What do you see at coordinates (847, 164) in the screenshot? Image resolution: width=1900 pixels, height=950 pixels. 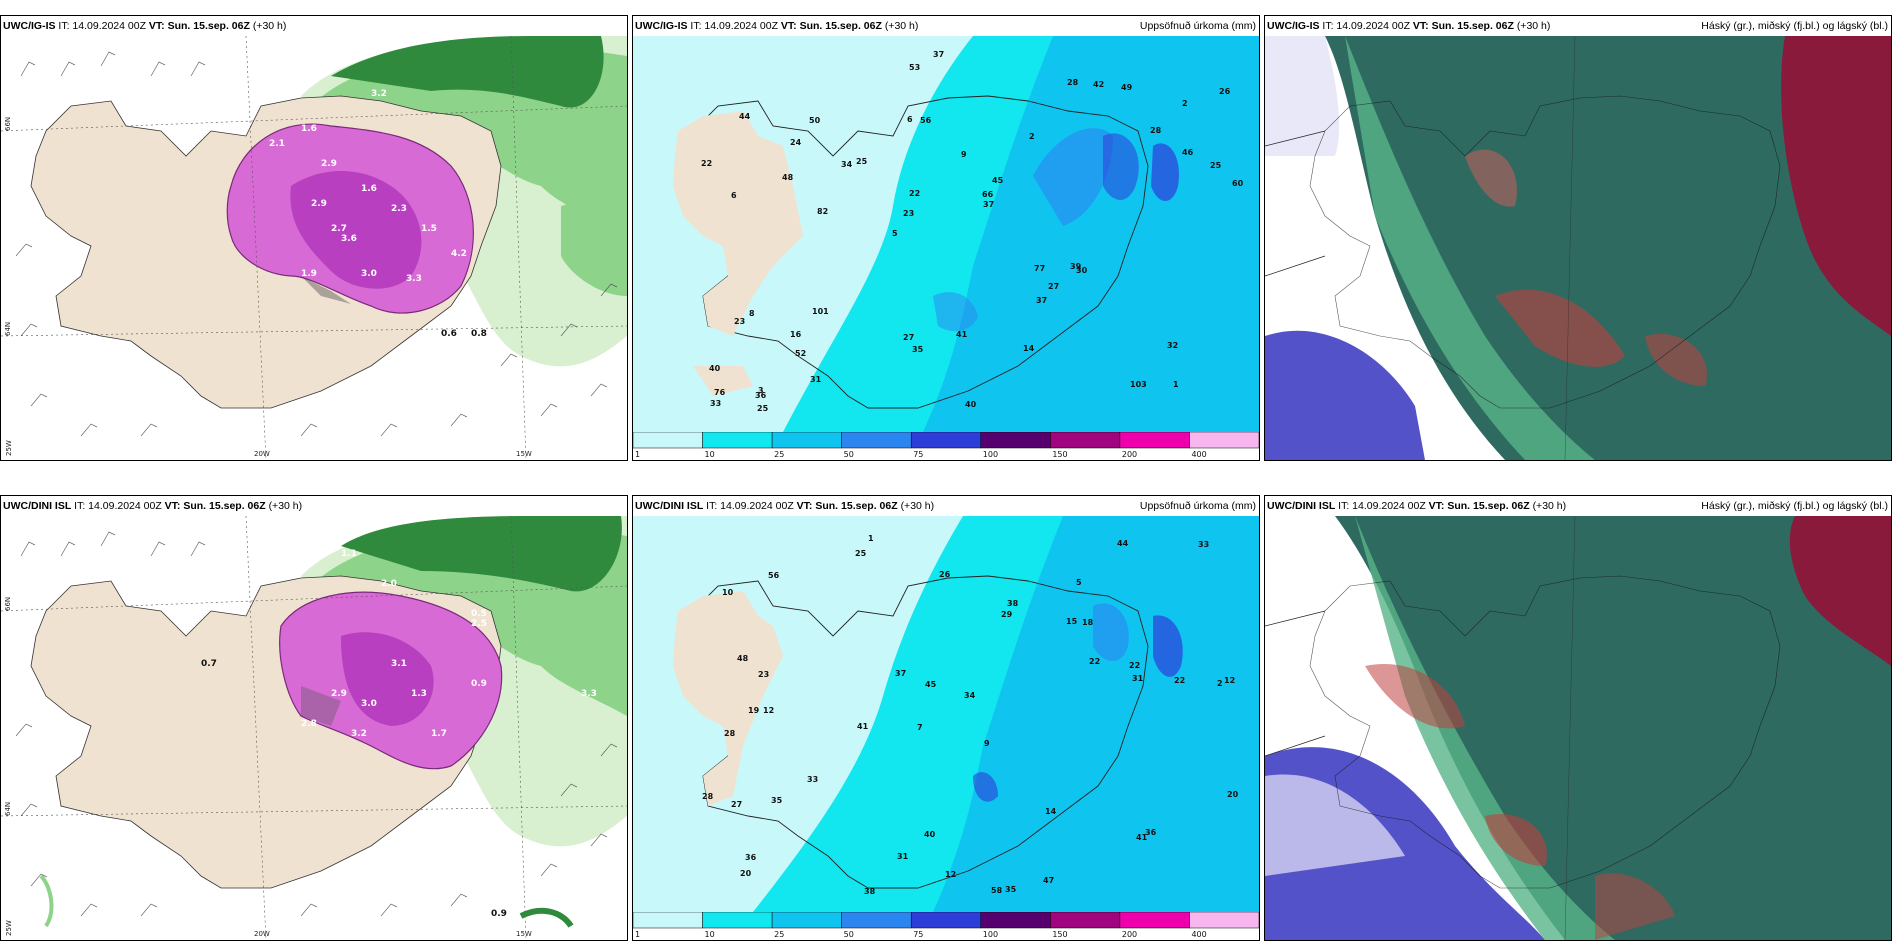 I see `precip-amount-label: 34` at bounding box center [847, 164].